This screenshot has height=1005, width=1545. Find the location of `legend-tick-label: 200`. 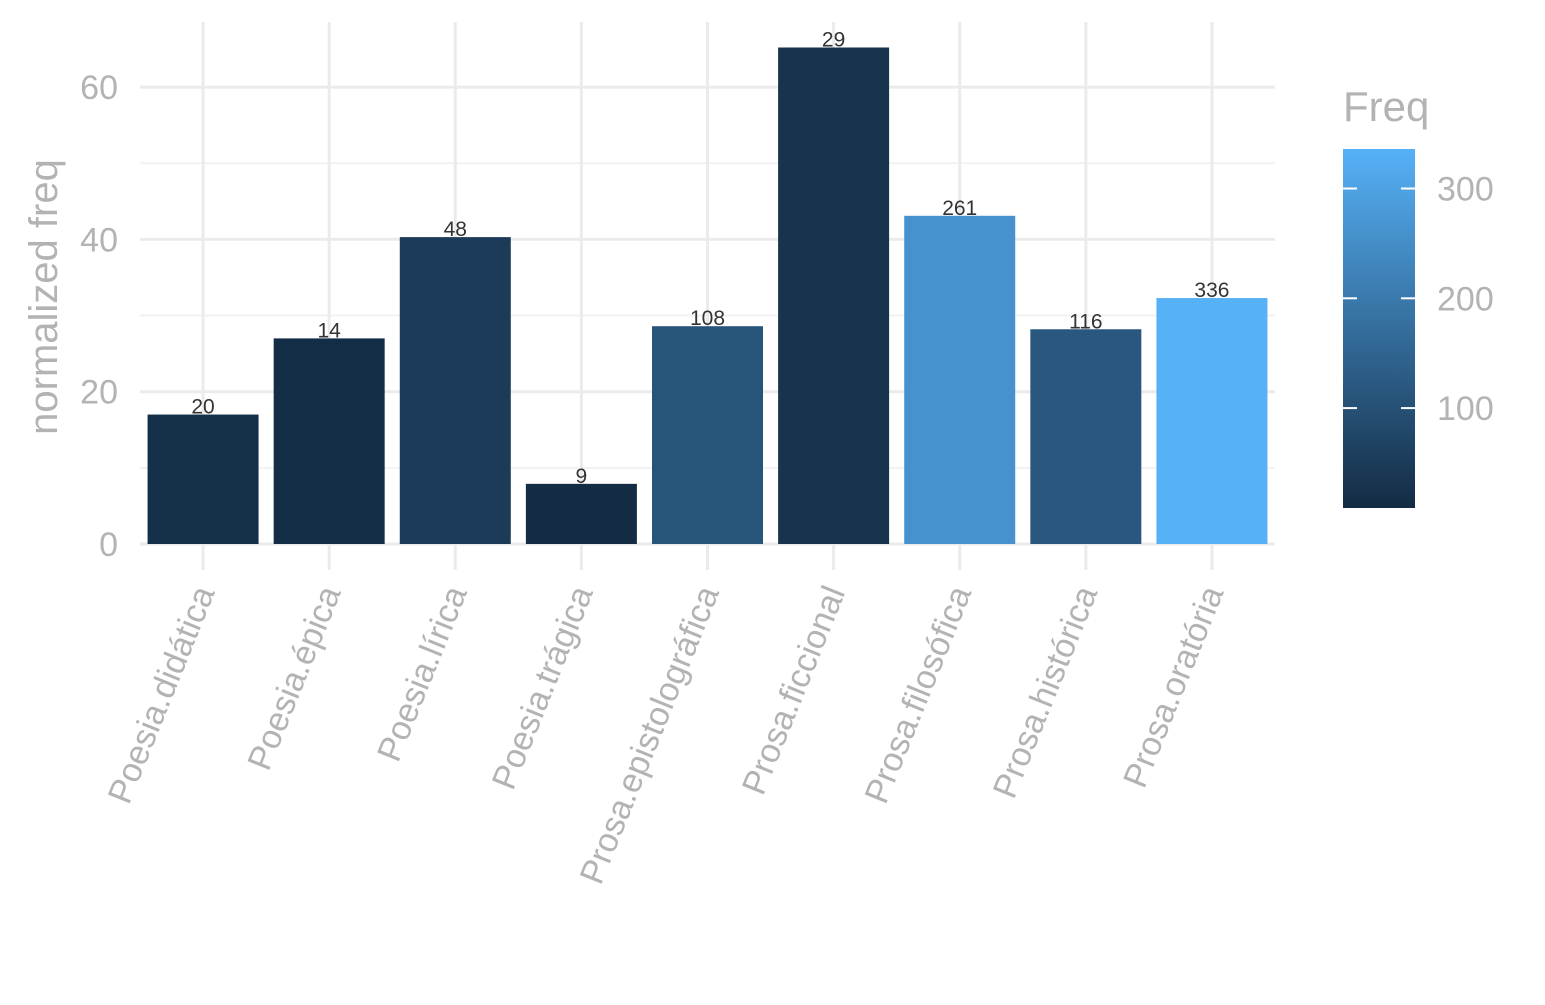

legend-tick-label: 200 is located at coordinates (1465, 299).